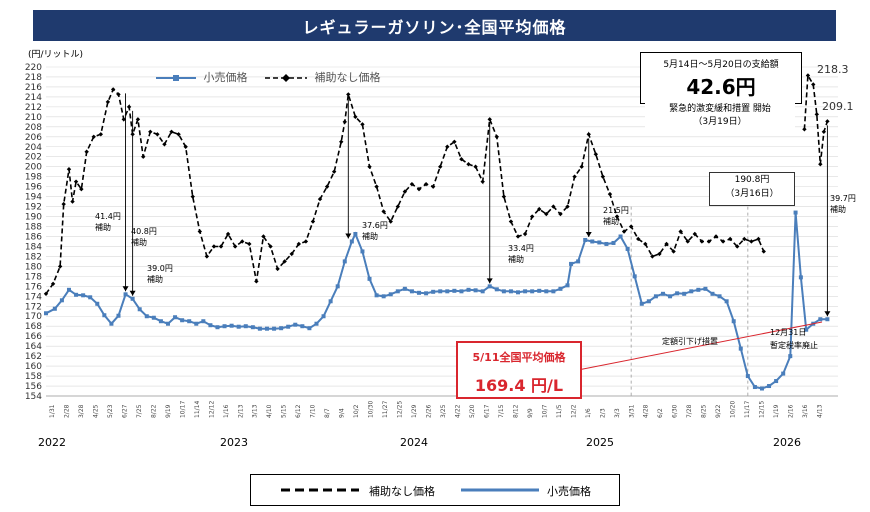 The width and height of the screenshot is (870, 512). What do you see at coordinates (501, 411) in the screenshot?
I see `x-tick-label: 7/15` at bounding box center [501, 411].